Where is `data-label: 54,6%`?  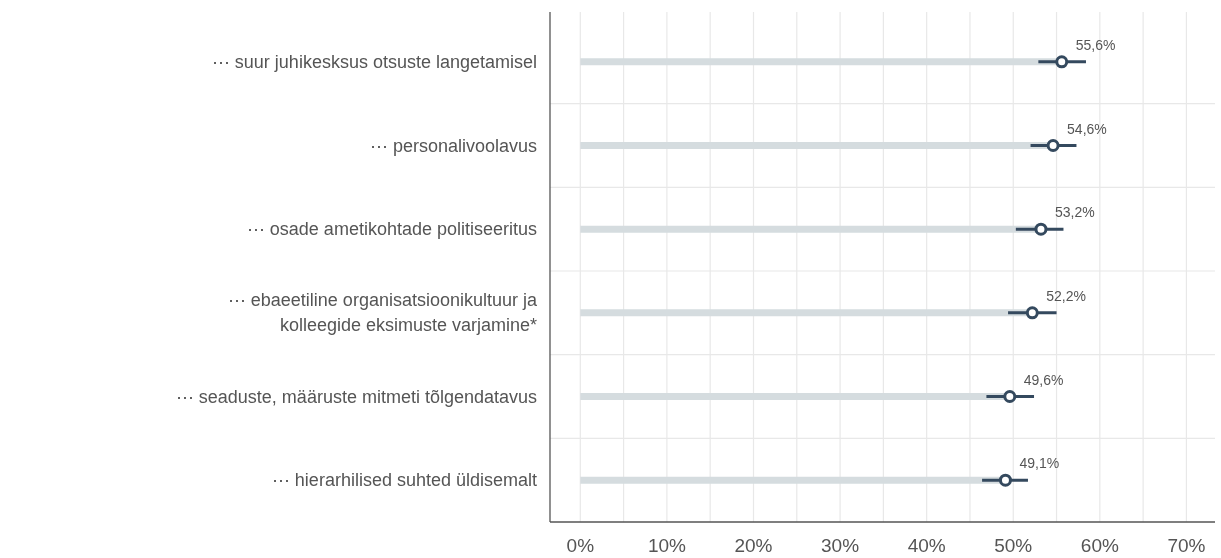 data-label: 54,6% is located at coordinates (1087, 128).